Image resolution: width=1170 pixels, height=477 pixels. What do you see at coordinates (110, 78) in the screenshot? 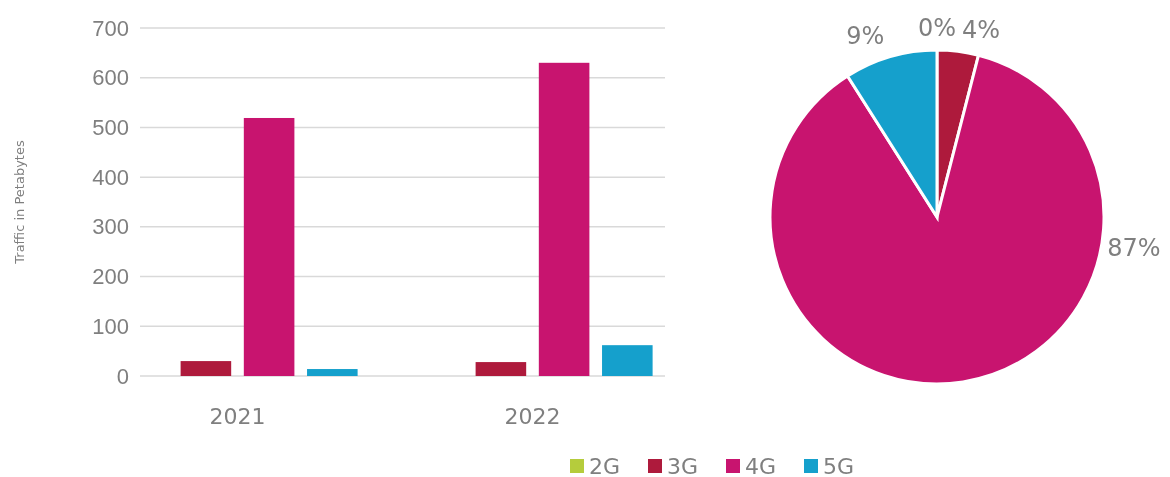
I see `y-tick-label: 600` at bounding box center [110, 78].